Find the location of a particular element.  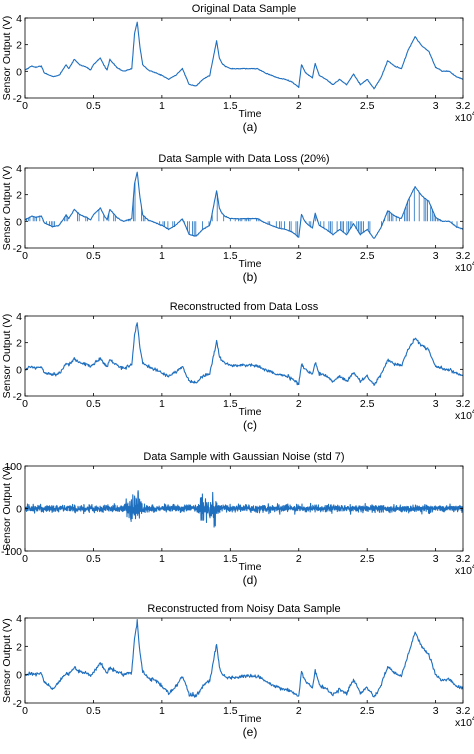

panel-caption: (d) is located at coordinates (250, 580).